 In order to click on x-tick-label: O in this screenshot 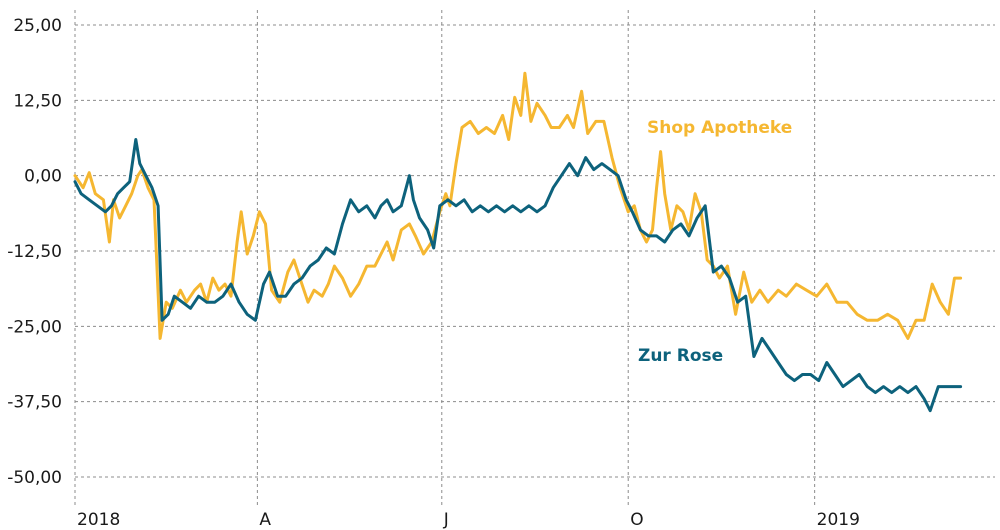, I will do `click(636, 520)`.